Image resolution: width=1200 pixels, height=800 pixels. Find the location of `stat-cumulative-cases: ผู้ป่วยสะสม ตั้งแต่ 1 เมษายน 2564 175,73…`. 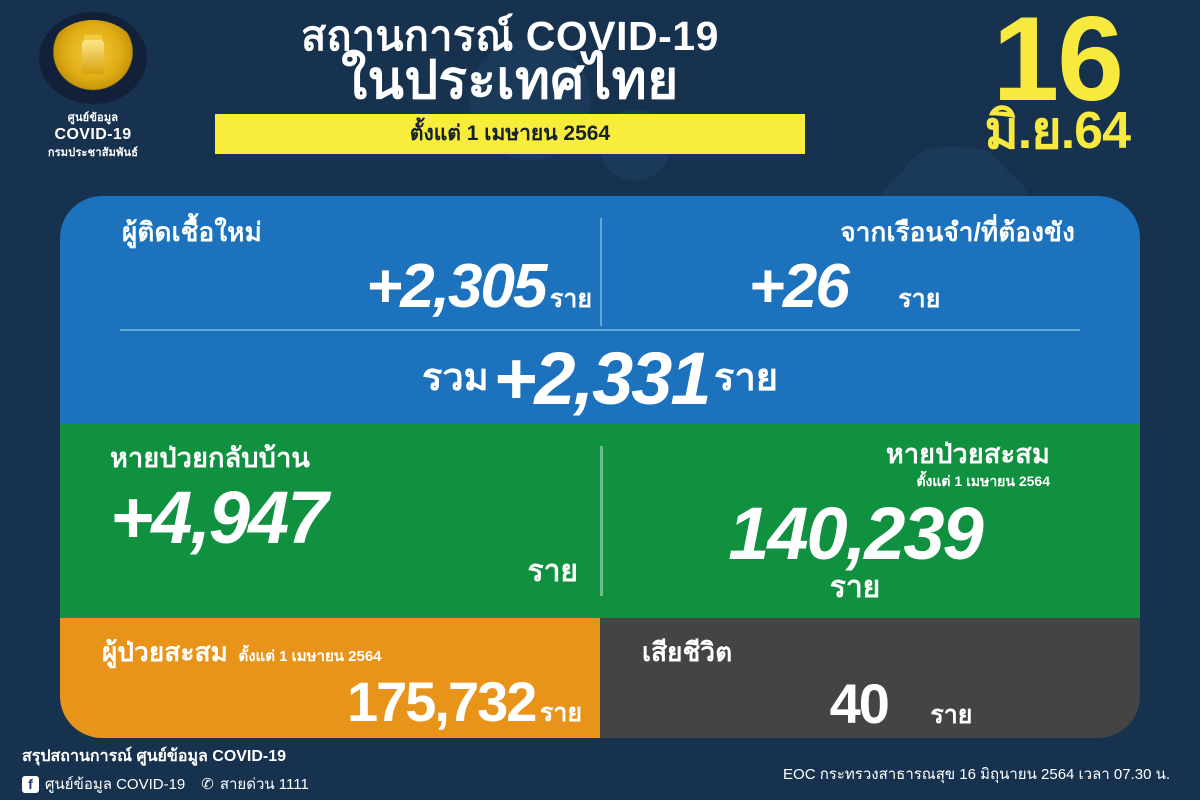

stat-cumulative-cases: ผู้ป่วยสะสม ตั้งแต่ 1 เมษายน 2564 175,73… is located at coordinates (342, 683).